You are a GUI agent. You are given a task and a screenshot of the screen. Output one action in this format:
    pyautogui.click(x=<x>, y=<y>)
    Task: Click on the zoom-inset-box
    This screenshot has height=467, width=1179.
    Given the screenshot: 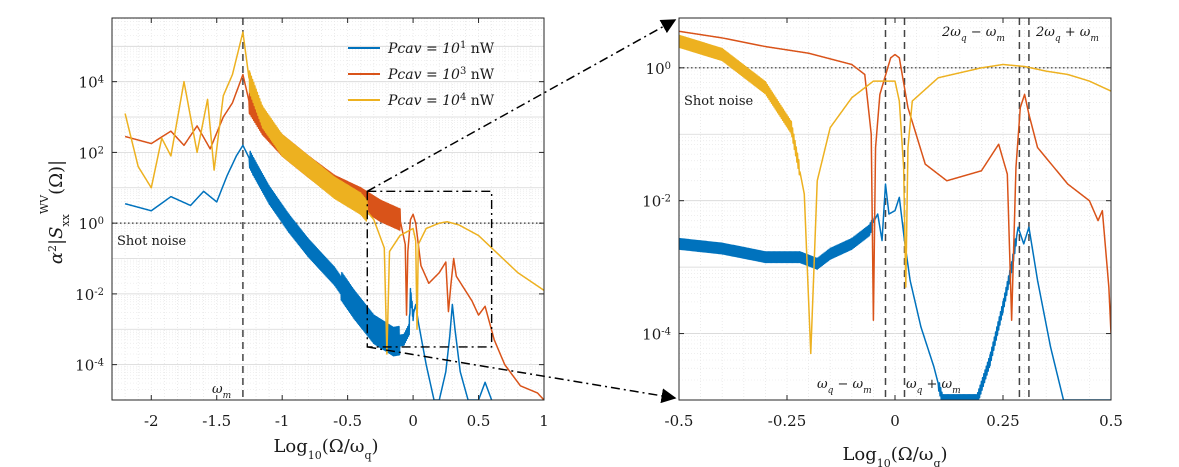 What is the action you would take?
    pyautogui.click(x=429, y=269)
    